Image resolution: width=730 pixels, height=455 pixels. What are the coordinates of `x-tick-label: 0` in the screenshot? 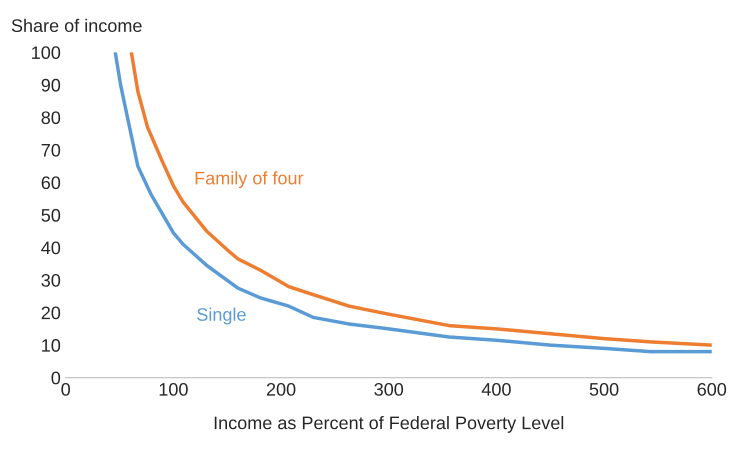 It's located at (65, 389).